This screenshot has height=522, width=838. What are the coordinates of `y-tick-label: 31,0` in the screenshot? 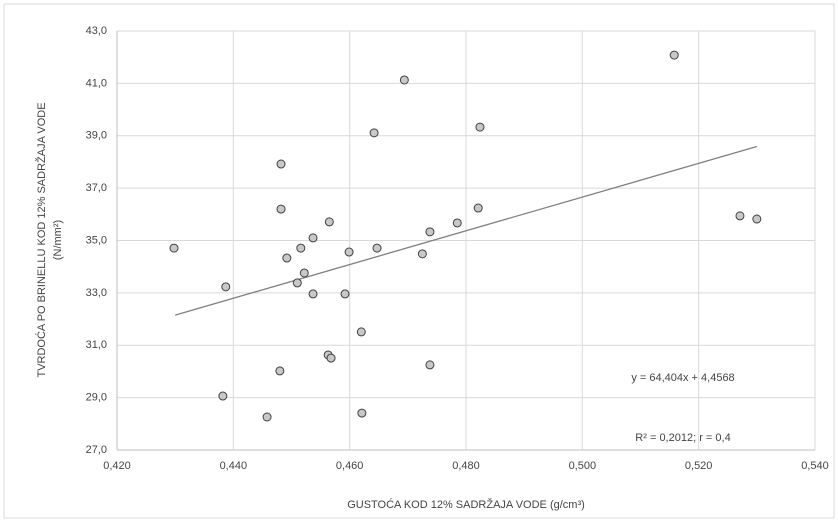 It's located at (96, 345).